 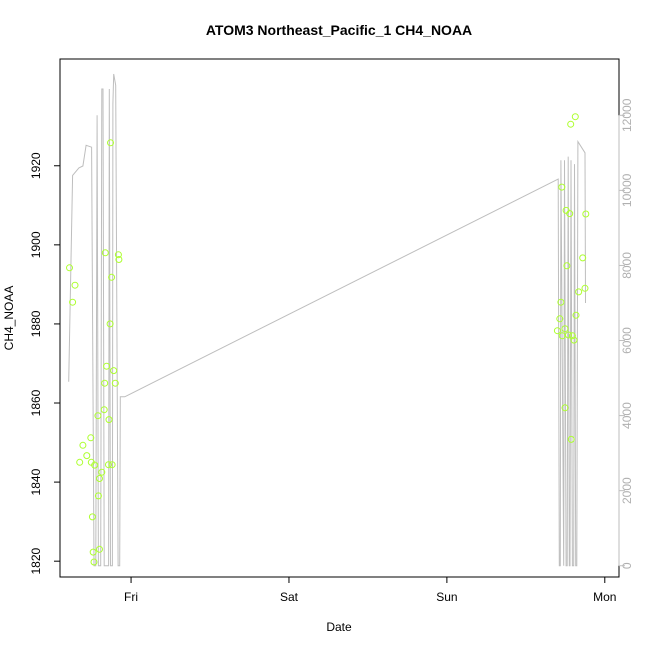 I want to click on x-tick-label: Sat, so click(x=289, y=597).